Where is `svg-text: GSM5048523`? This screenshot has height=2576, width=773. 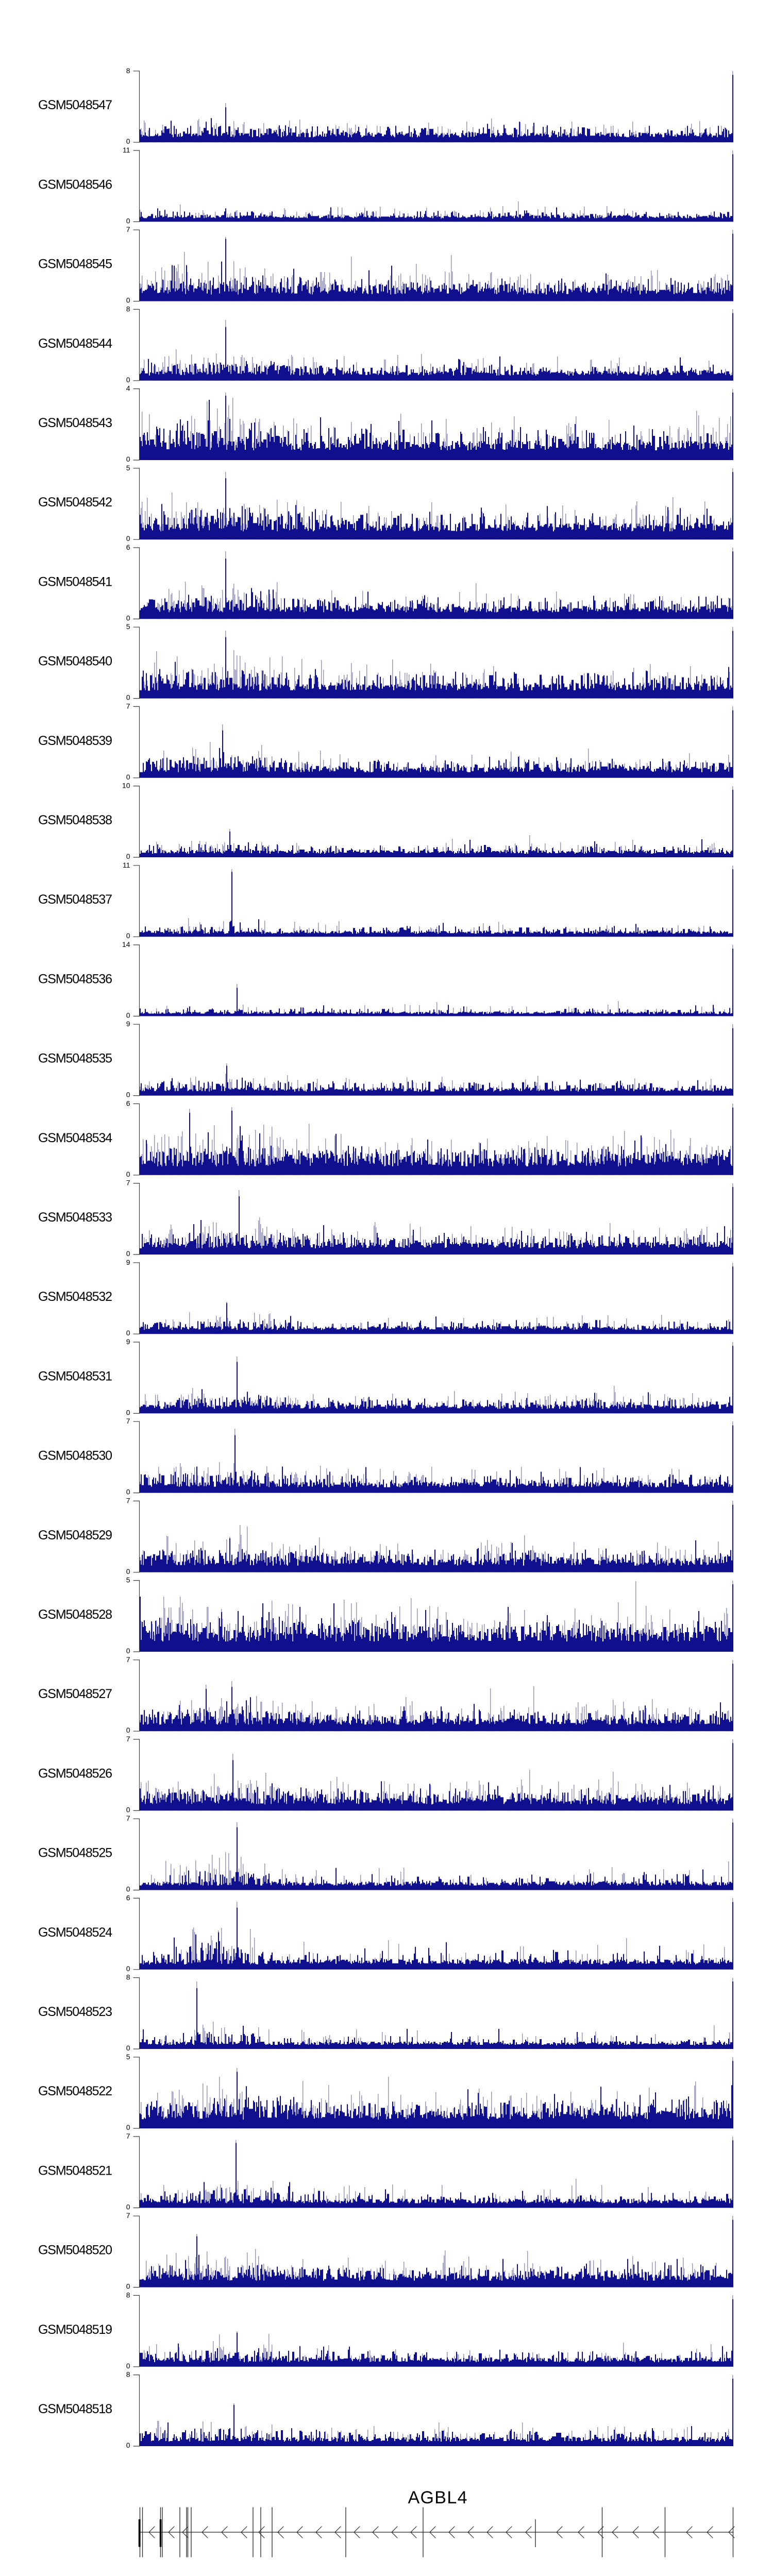
svg-text: GSM5048523 is located at coordinates (75, 2012).